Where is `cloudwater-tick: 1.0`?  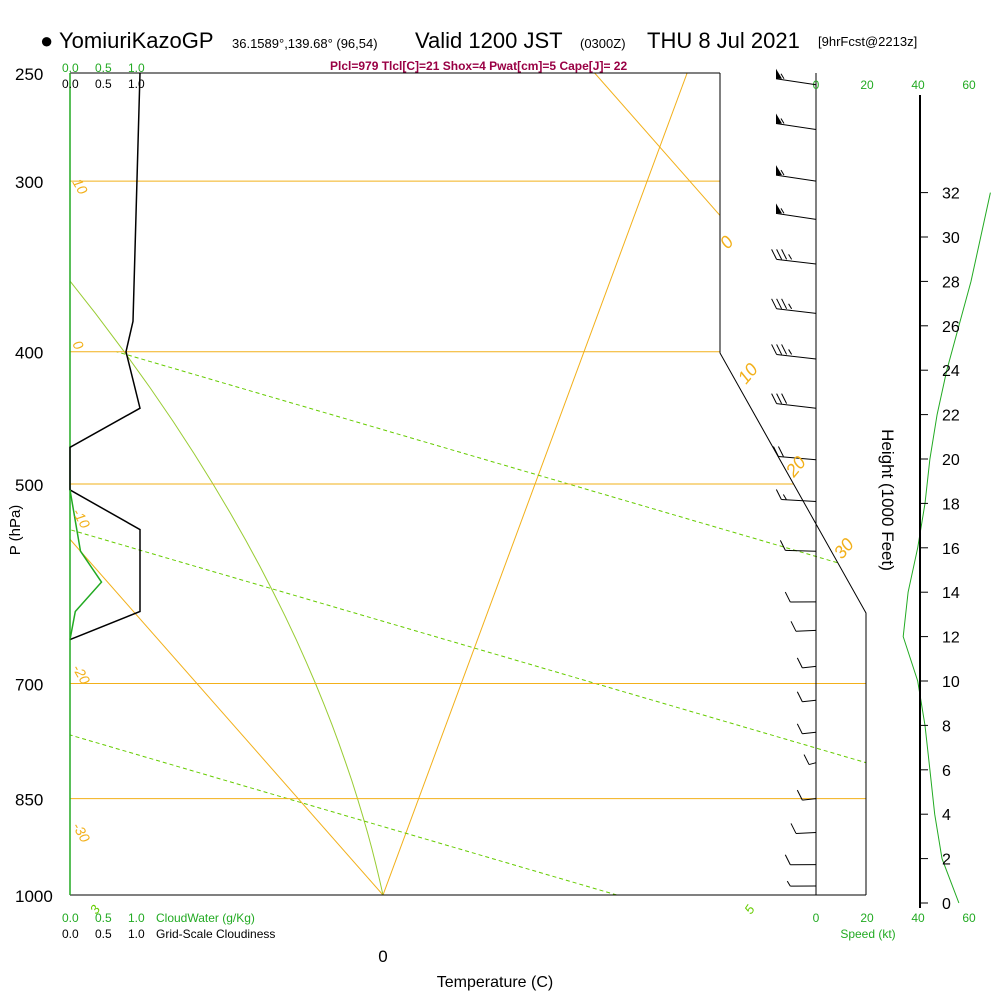 cloudwater-tick: 1.0 is located at coordinates (136, 918).